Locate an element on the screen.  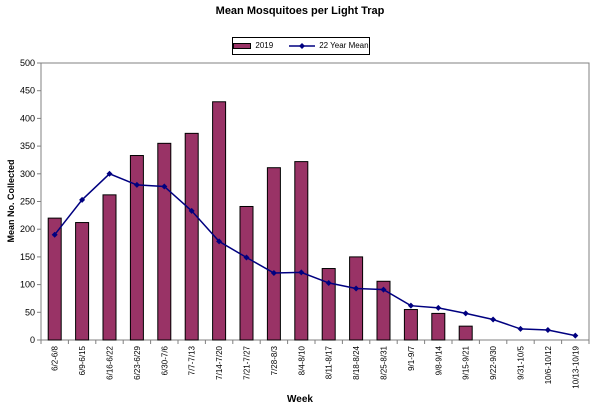
x-tick-label: 8/11-8/17 is located at coordinates (329, 362).